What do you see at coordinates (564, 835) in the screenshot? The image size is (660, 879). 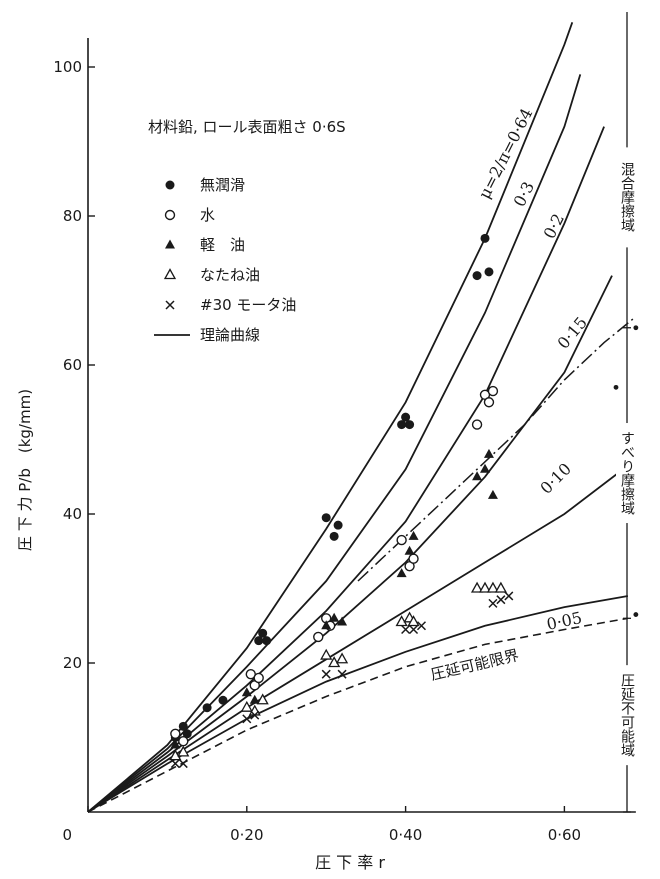 I see `x-tick-label: 0·60` at bounding box center [564, 835].